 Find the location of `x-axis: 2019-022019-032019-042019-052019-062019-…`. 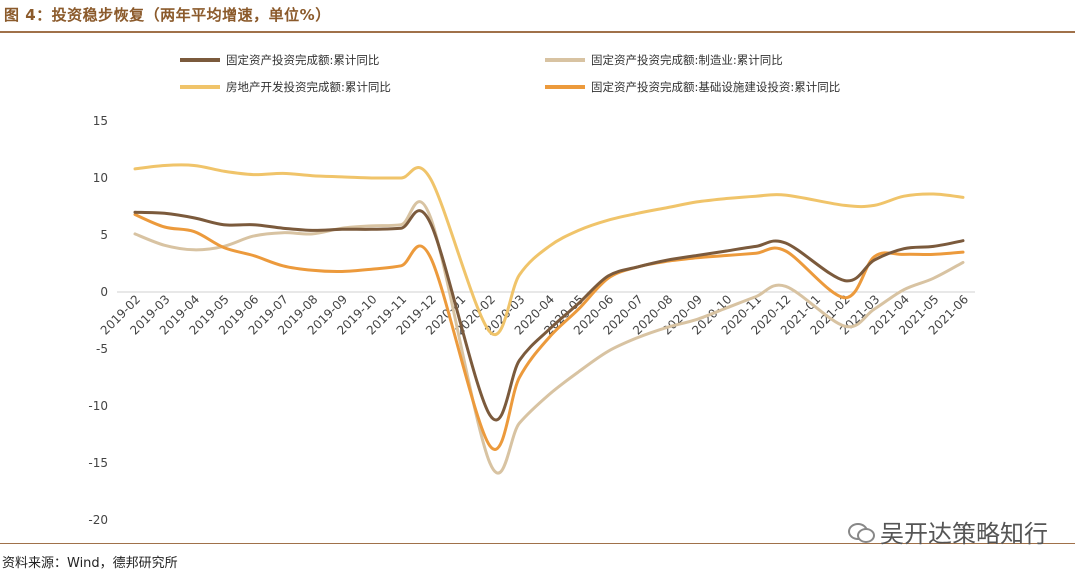

x-axis: 2019-022019-032019-042019-052019-062019-… is located at coordinates (534, 314).